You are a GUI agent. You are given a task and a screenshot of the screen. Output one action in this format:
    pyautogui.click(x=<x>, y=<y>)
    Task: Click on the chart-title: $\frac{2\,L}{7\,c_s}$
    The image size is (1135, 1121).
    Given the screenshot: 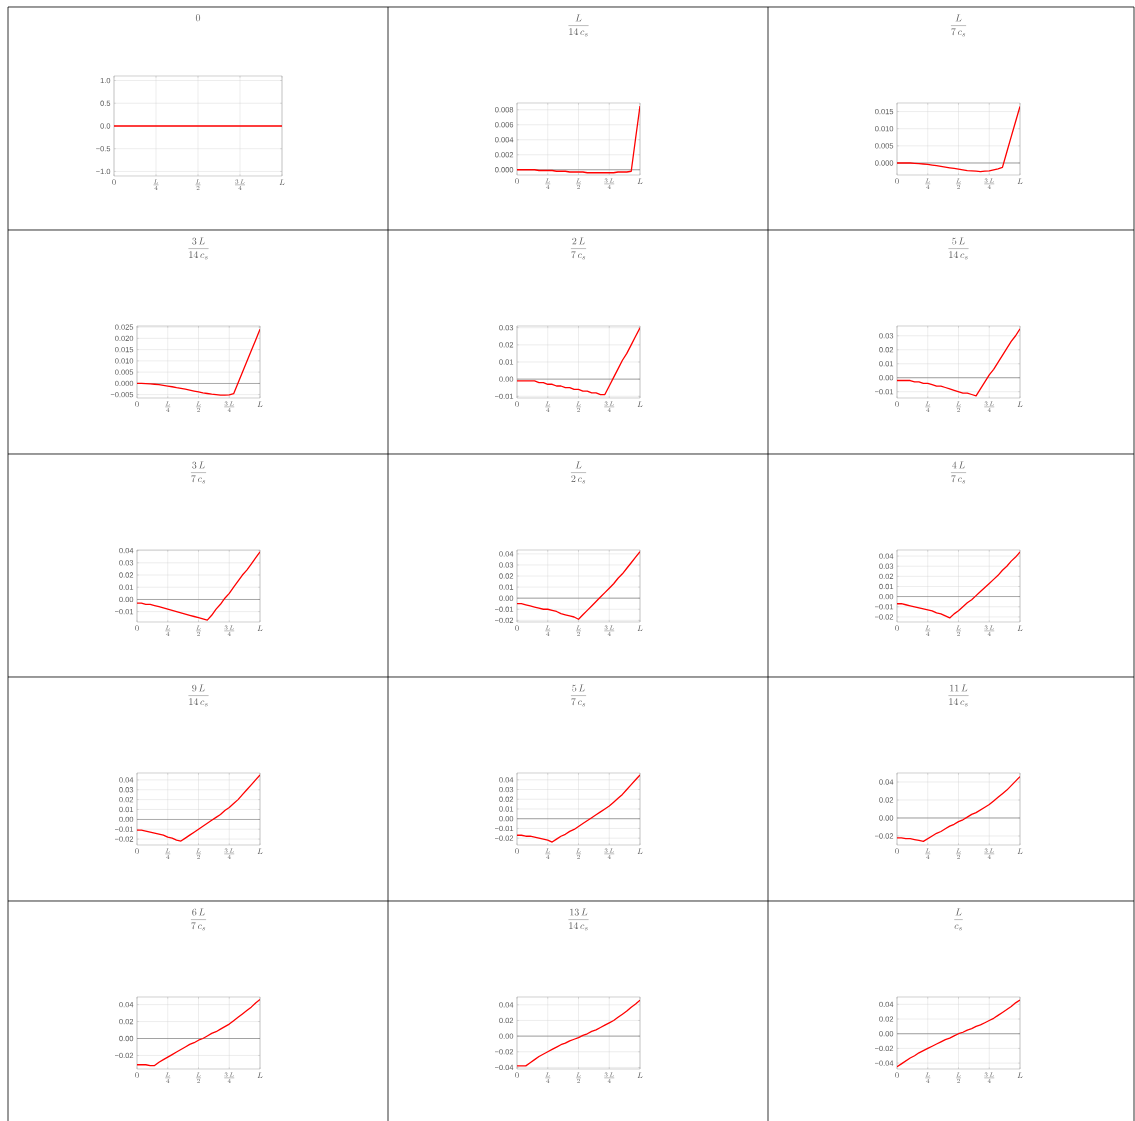 What is the action you would take?
    pyautogui.click(x=578, y=248)
    